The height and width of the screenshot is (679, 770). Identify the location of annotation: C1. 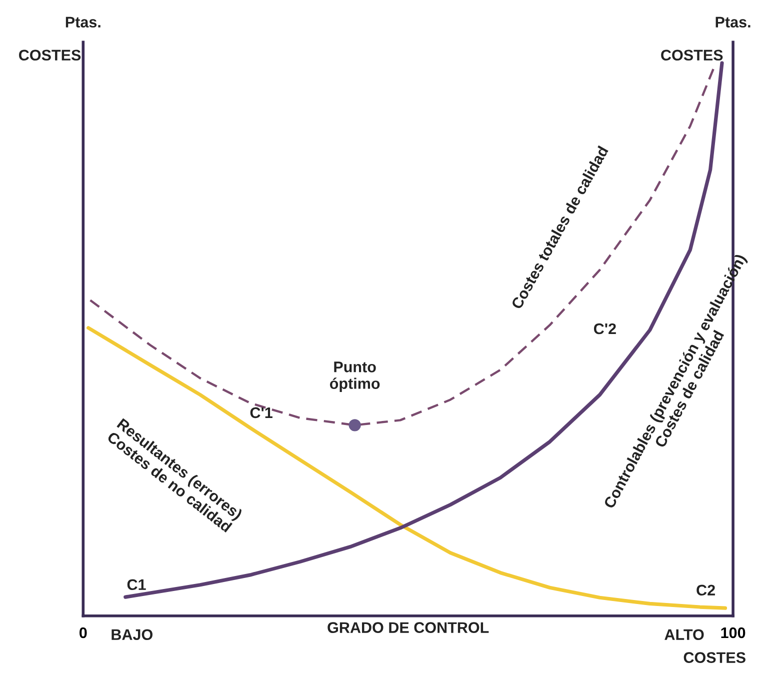
(136, 584).